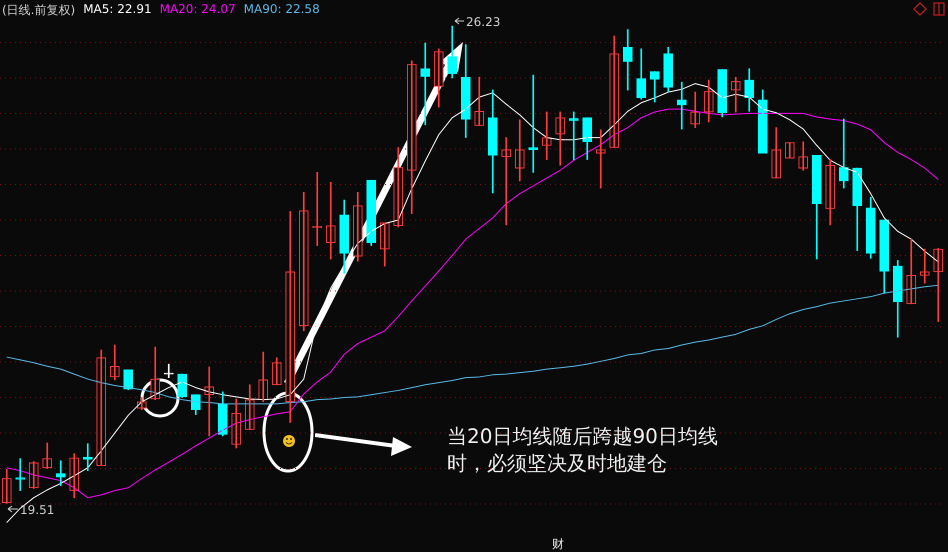  What do you see at coordinates (558, 544) in the screenshot?
I see `text: 财` at bounding box center [558, 544].